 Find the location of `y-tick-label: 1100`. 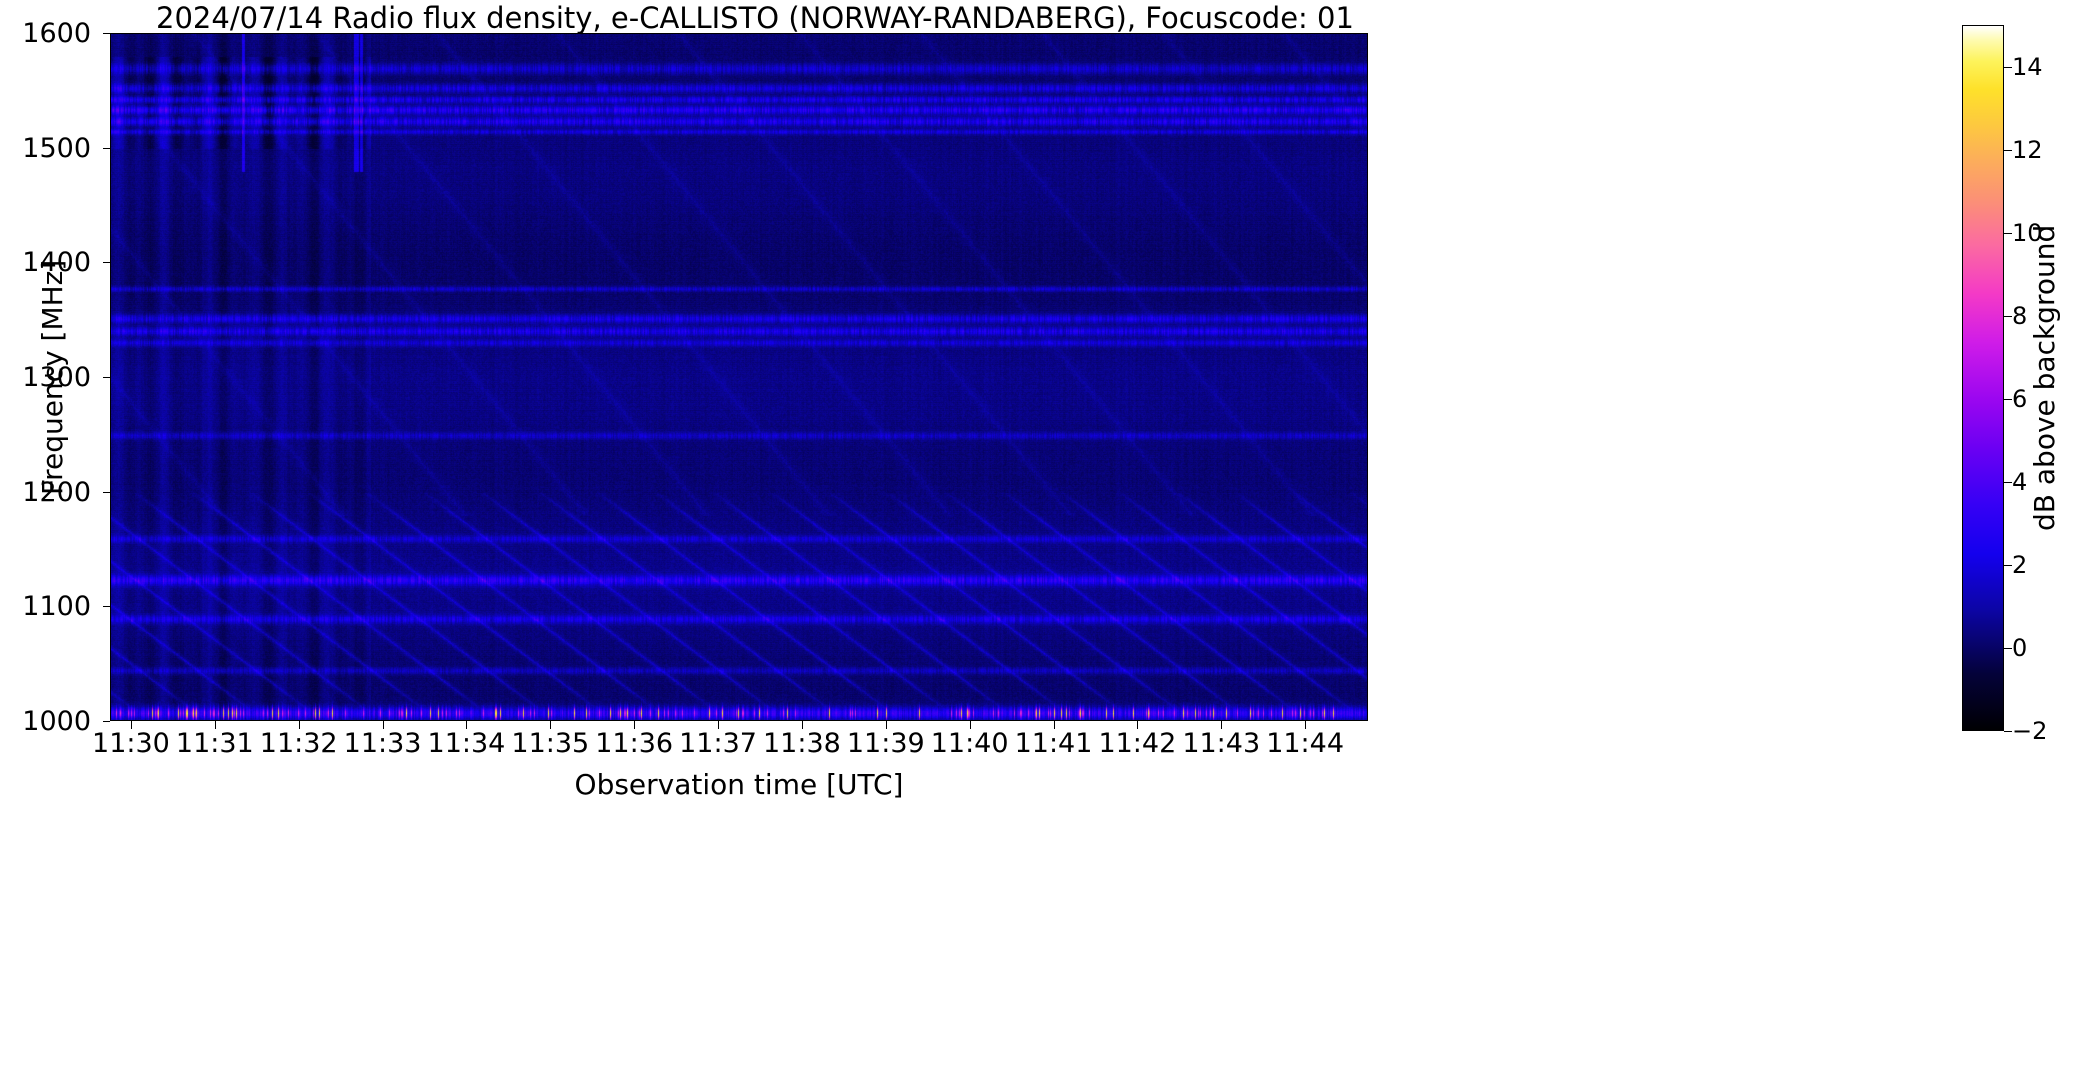

y-tick-label: 1100 is located at coordinates (56, 607).